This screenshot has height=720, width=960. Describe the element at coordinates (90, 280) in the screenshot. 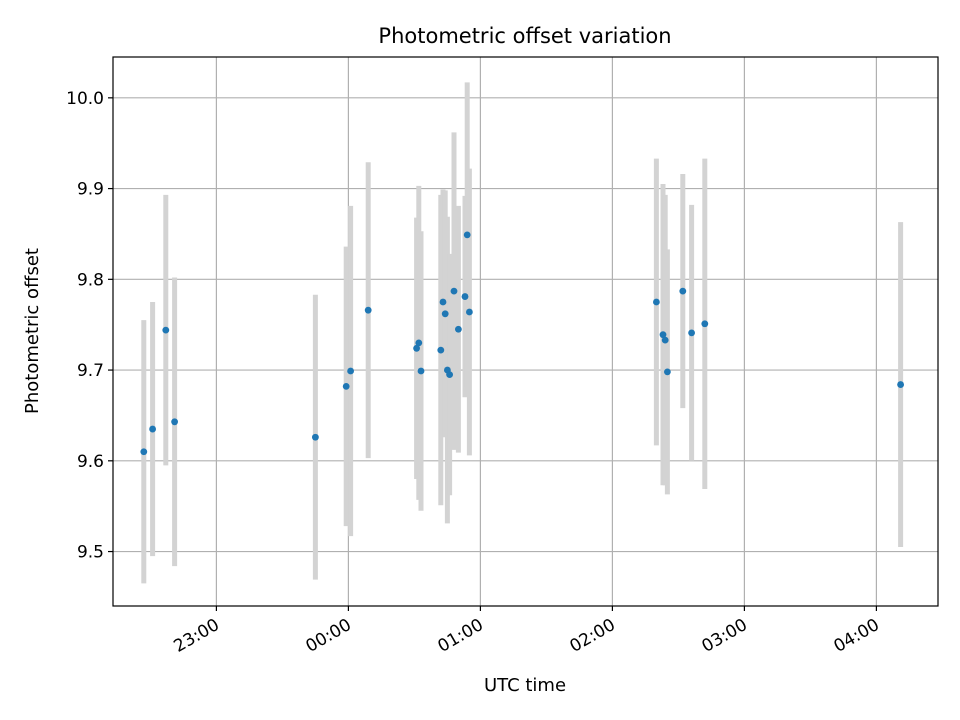

I see `y-tick-label: 9.8` at that location.